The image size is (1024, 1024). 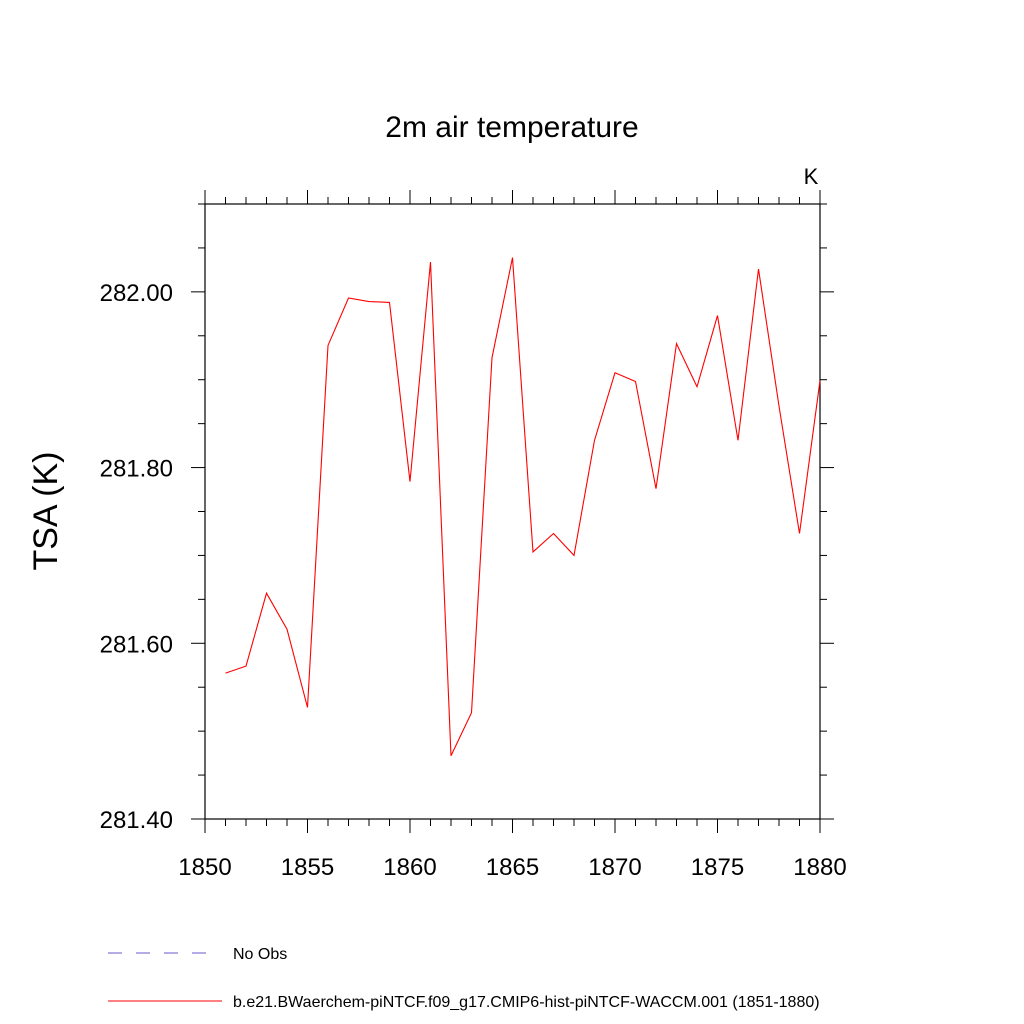 What do you see at coordinates (511, 127) in the screenshot?
I see `chart-title: 2m air temperature` at bounding box center [511, 127].